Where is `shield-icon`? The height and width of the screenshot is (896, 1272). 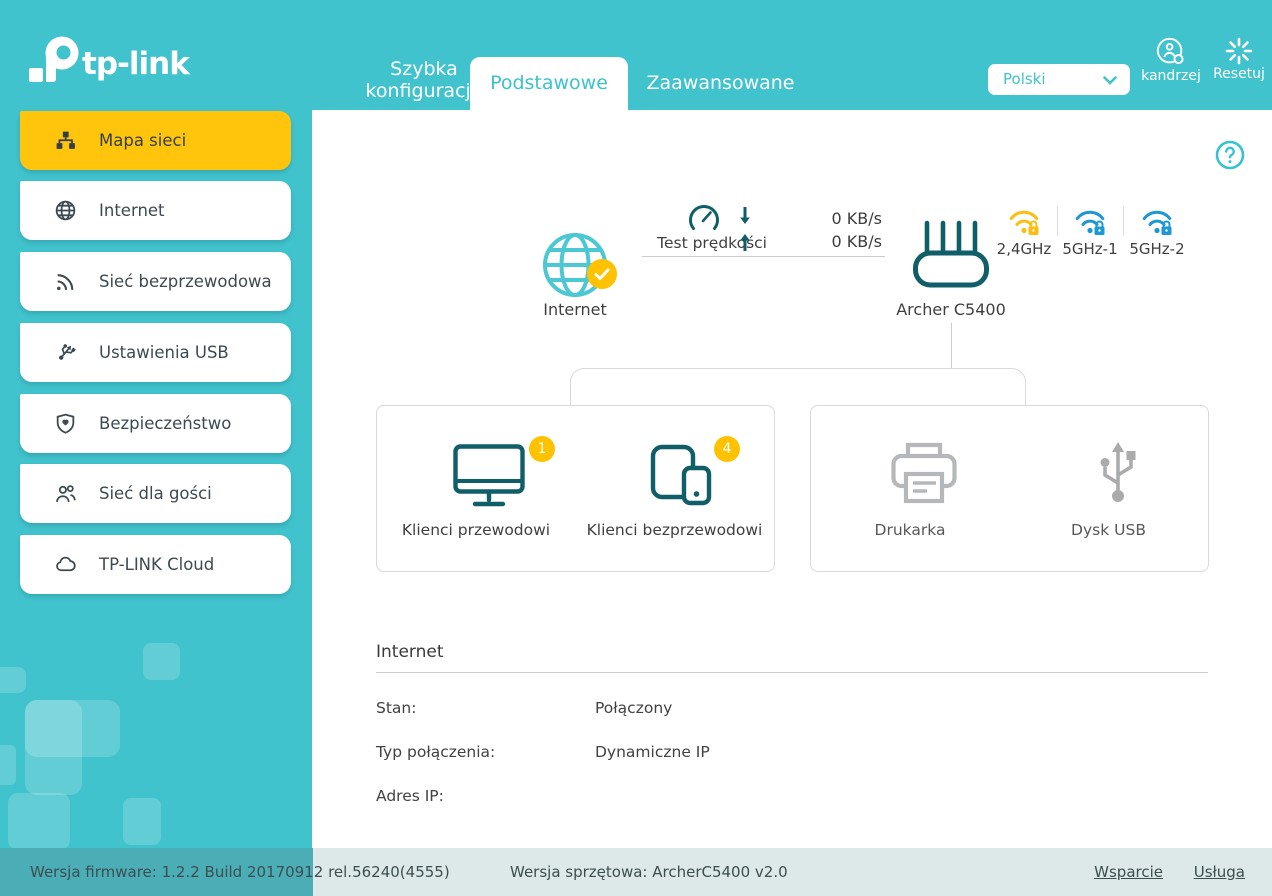
shield-icon is located at coordinates (65, 423).